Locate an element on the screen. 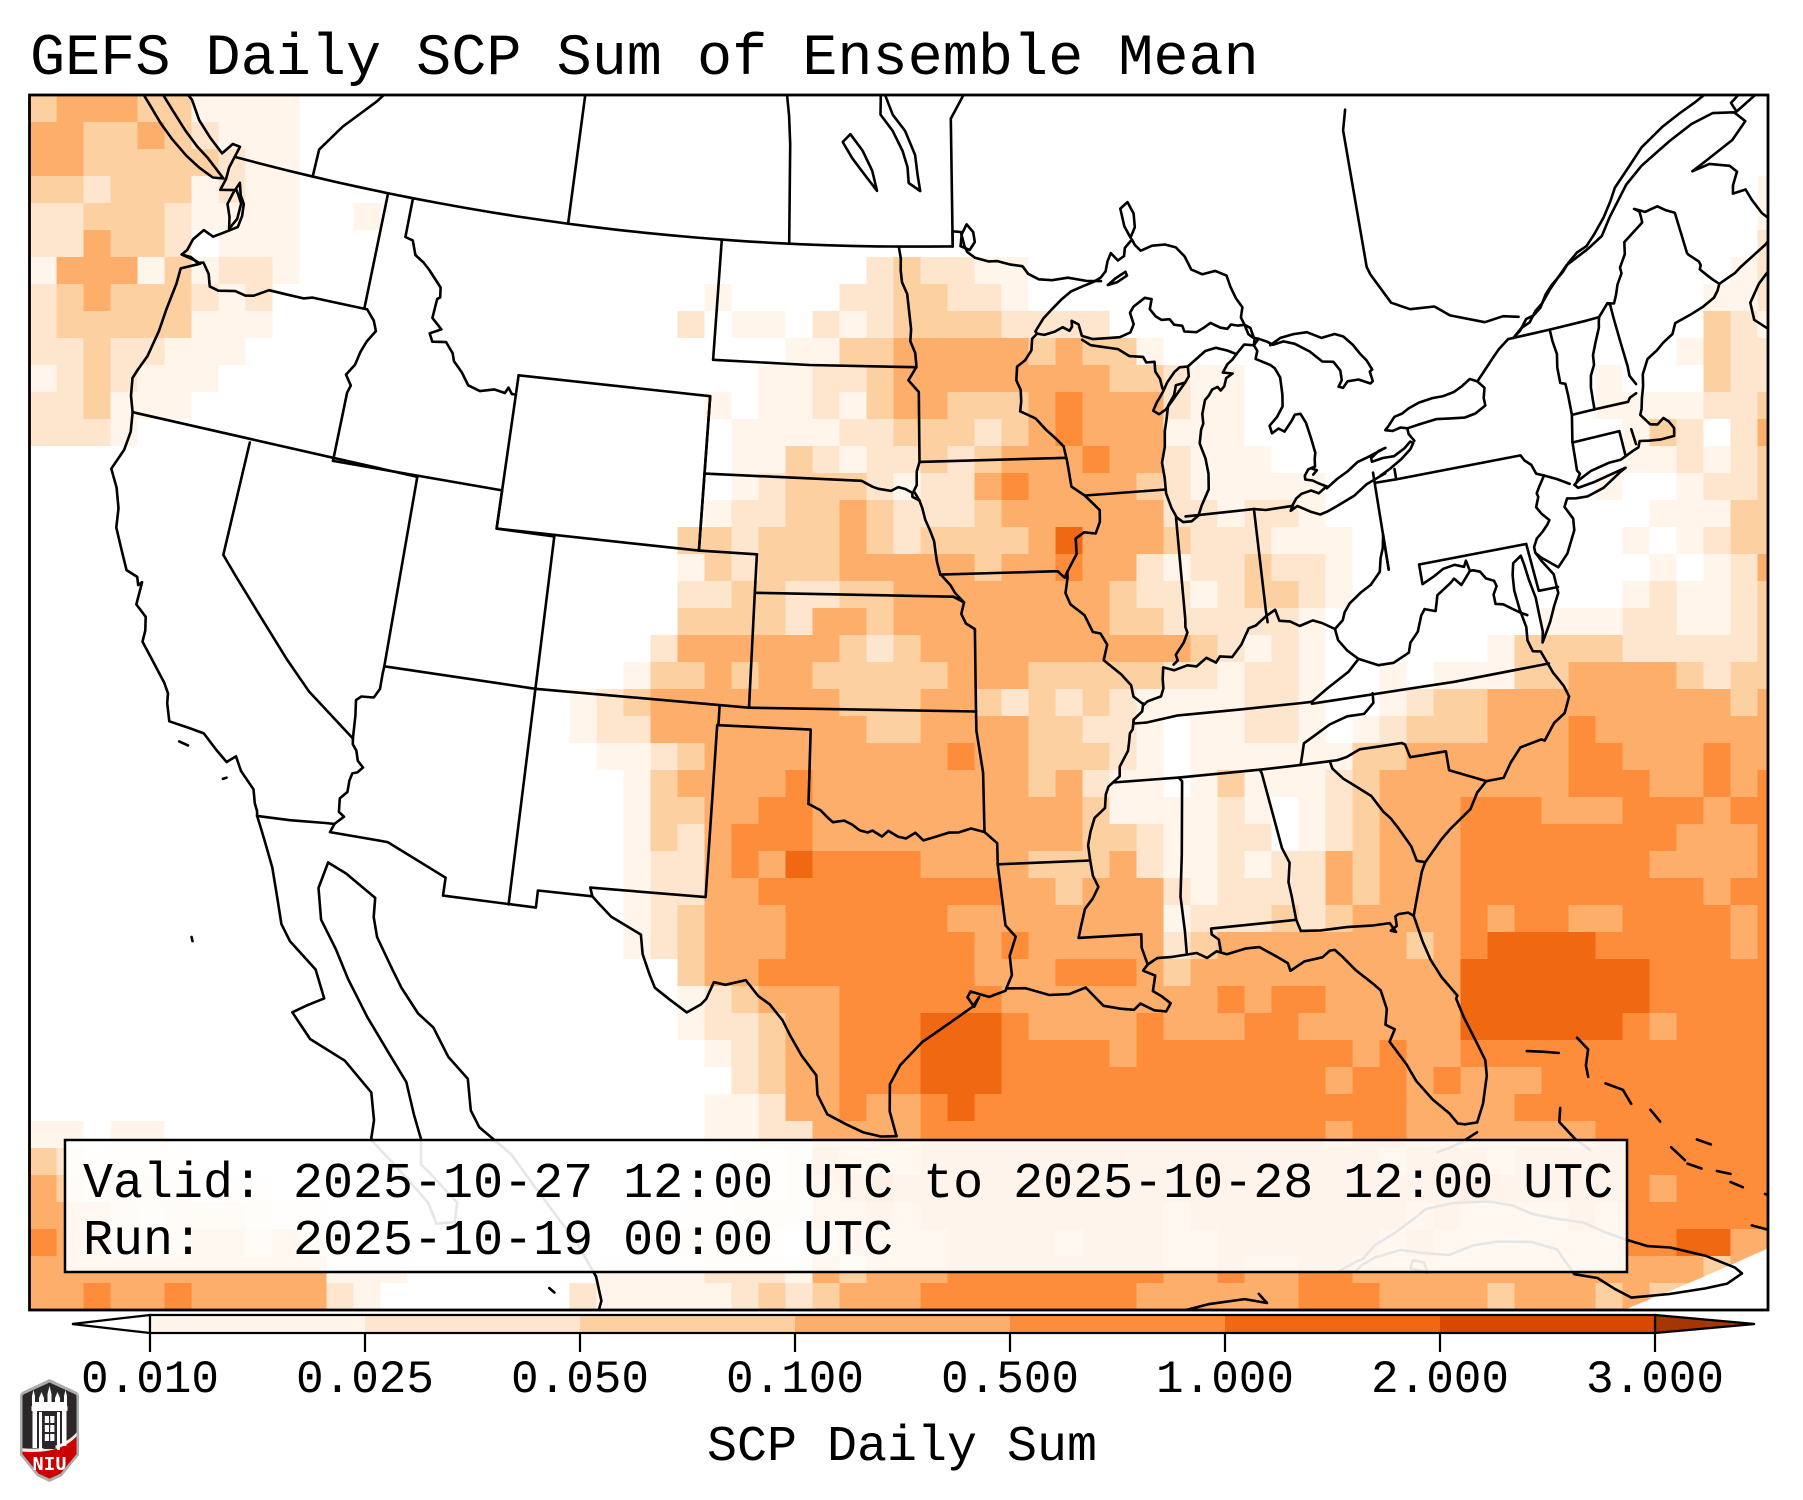 The height and width of the screenshot is (1500, 1803). svg-text: 0.050 is located at coordinates (580, 1380).